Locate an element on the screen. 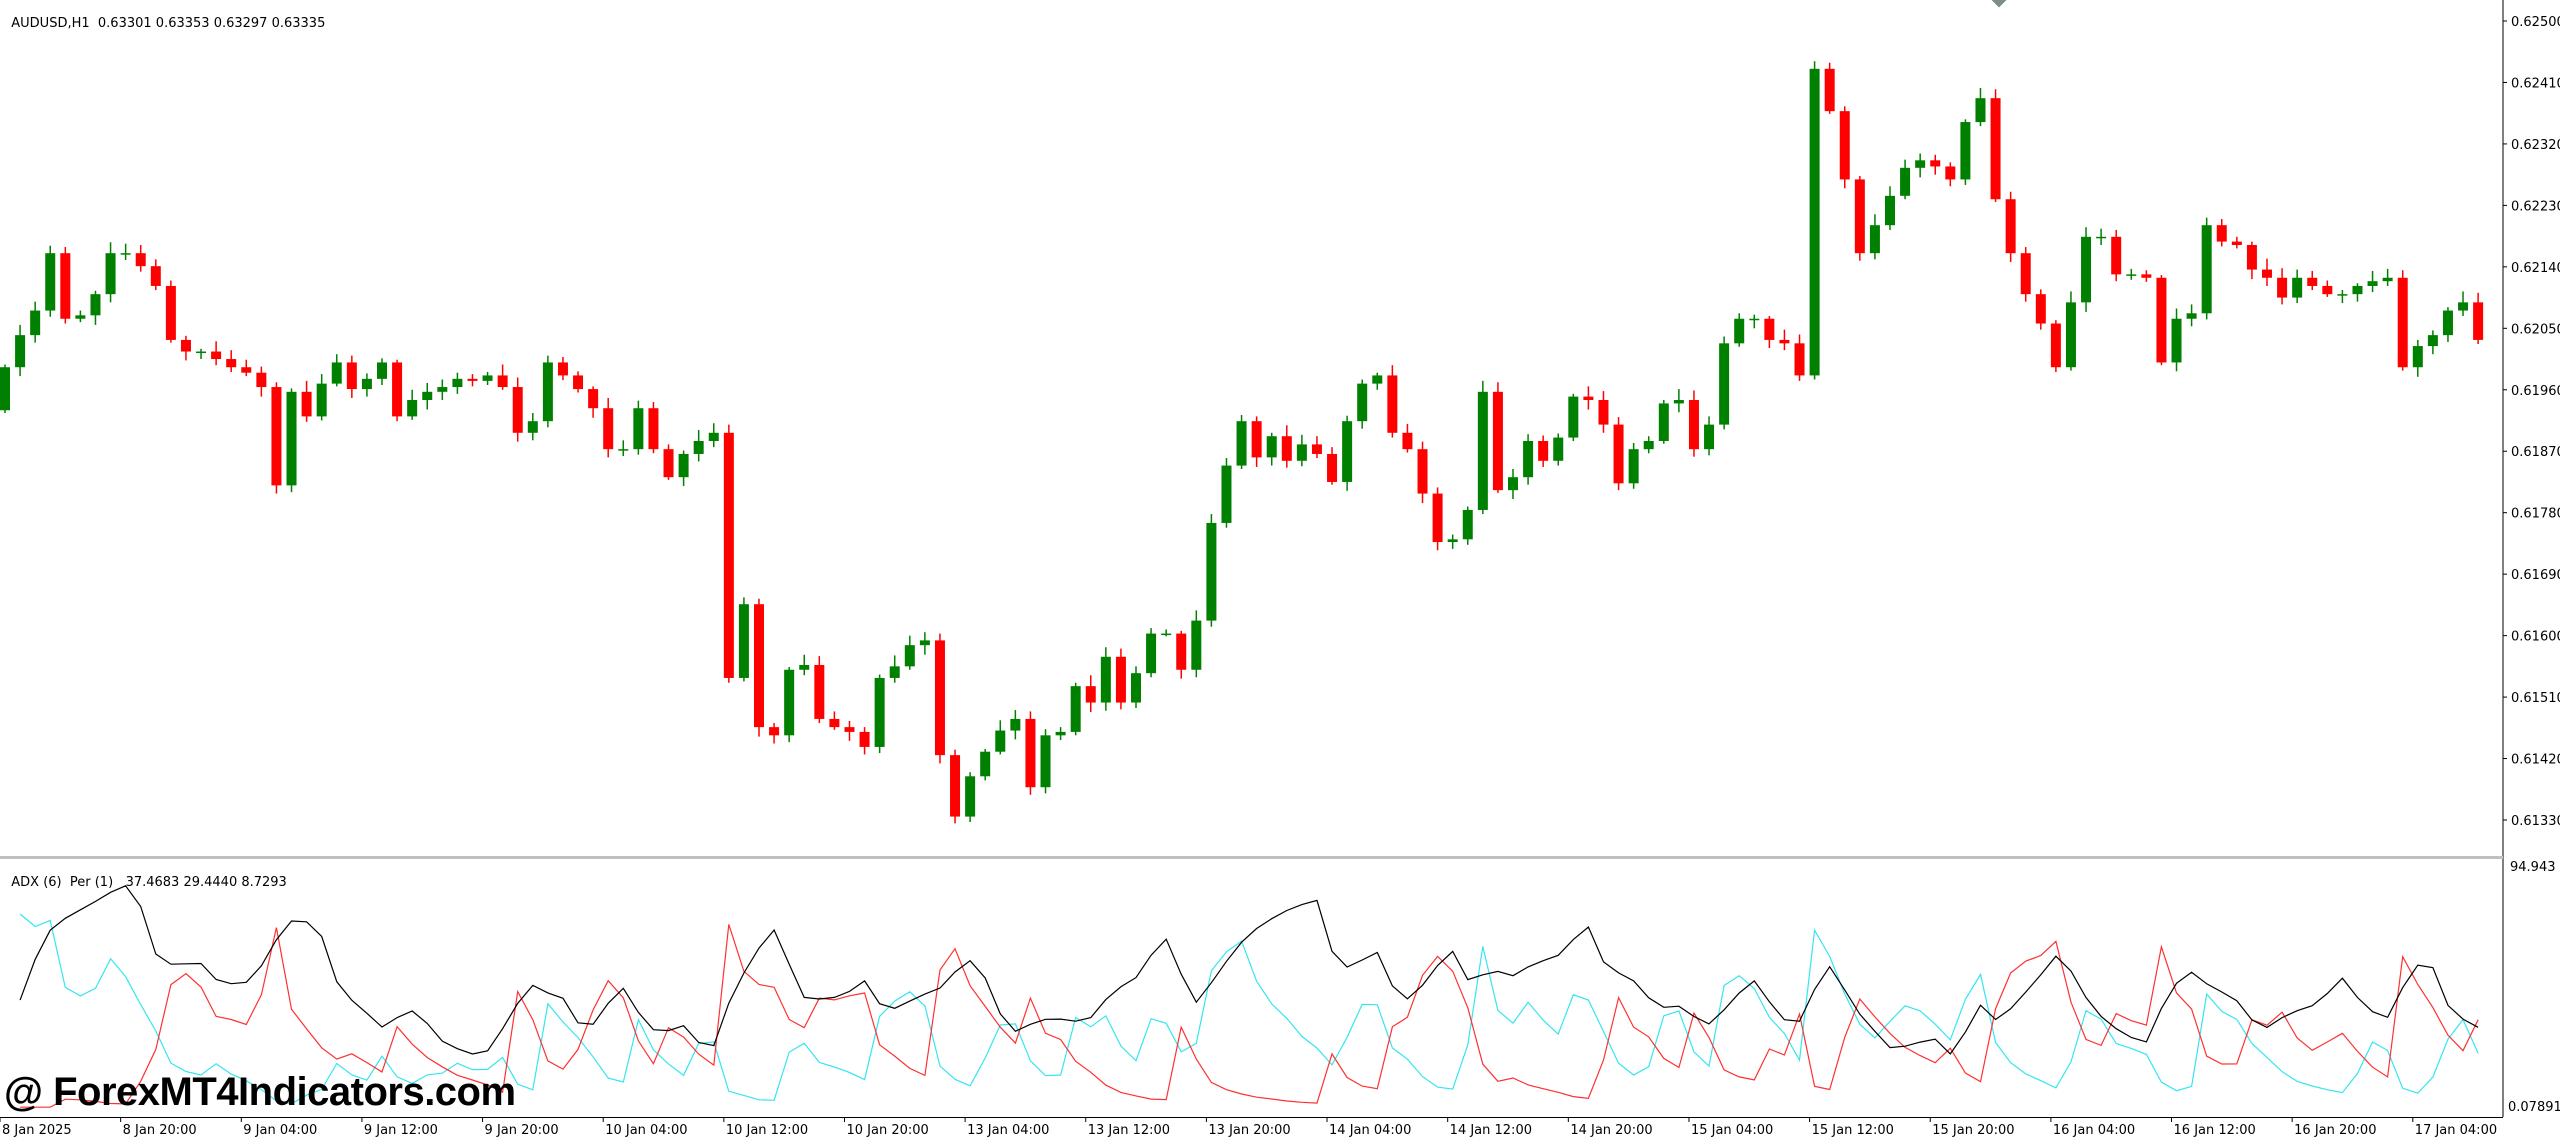 Image resolution: width=2560 pixels, height=1137 pixels. y-tick-label: 0.62230 is located at coordinates (2535, 206).